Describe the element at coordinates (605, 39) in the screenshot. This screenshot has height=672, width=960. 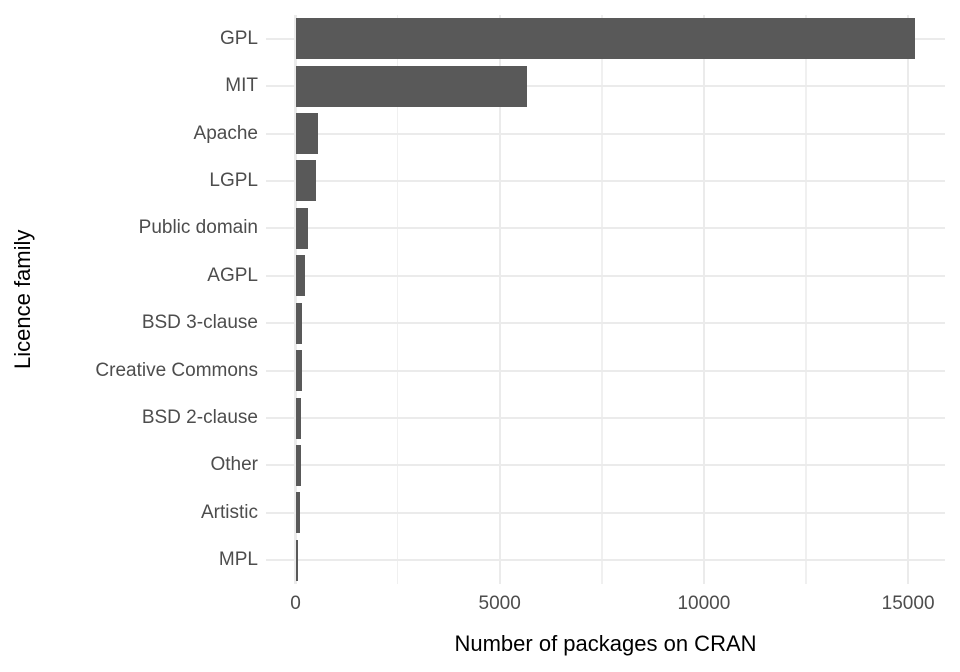
I see `bar-gpl` at that location.